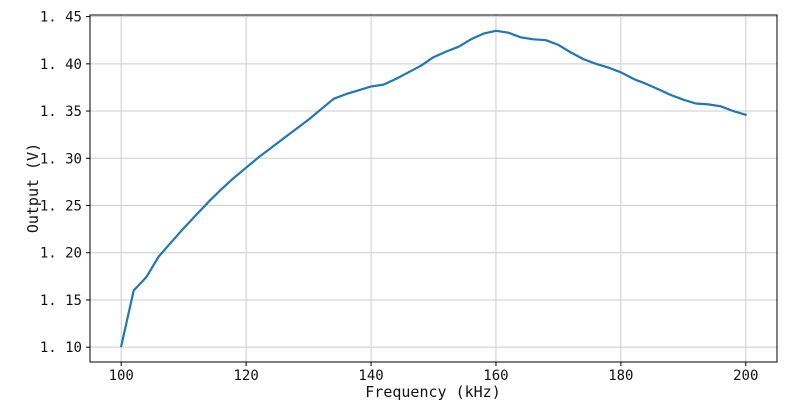 This screenshot has width=800, height=409. What do you see at coordinates (61, 207) in the screenshot?
I see `y-tick-label: 1. 25` at bounding box center [61, 207].